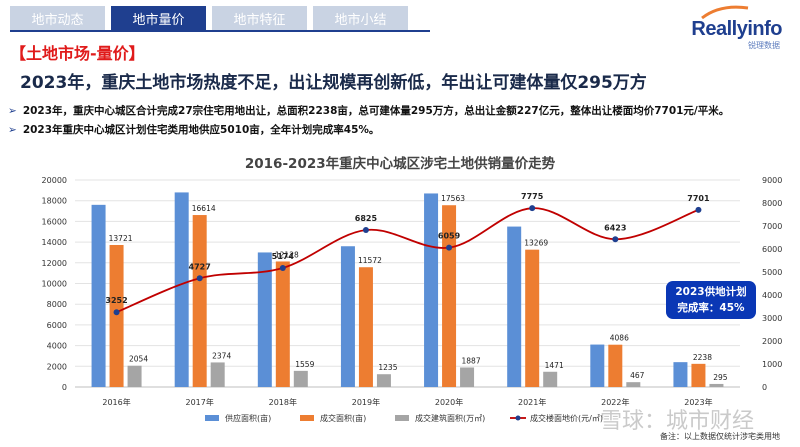 This screenshot has height=447, width=800. I want to click on legend-label: 成交建筑面积(万㎡), so click(450, 418).